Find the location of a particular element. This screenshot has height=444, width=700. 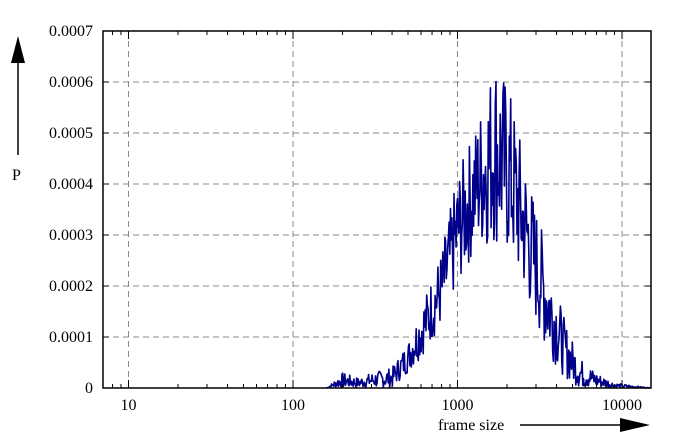

x-tick-label: 10 is located at coordinates (128, 405).